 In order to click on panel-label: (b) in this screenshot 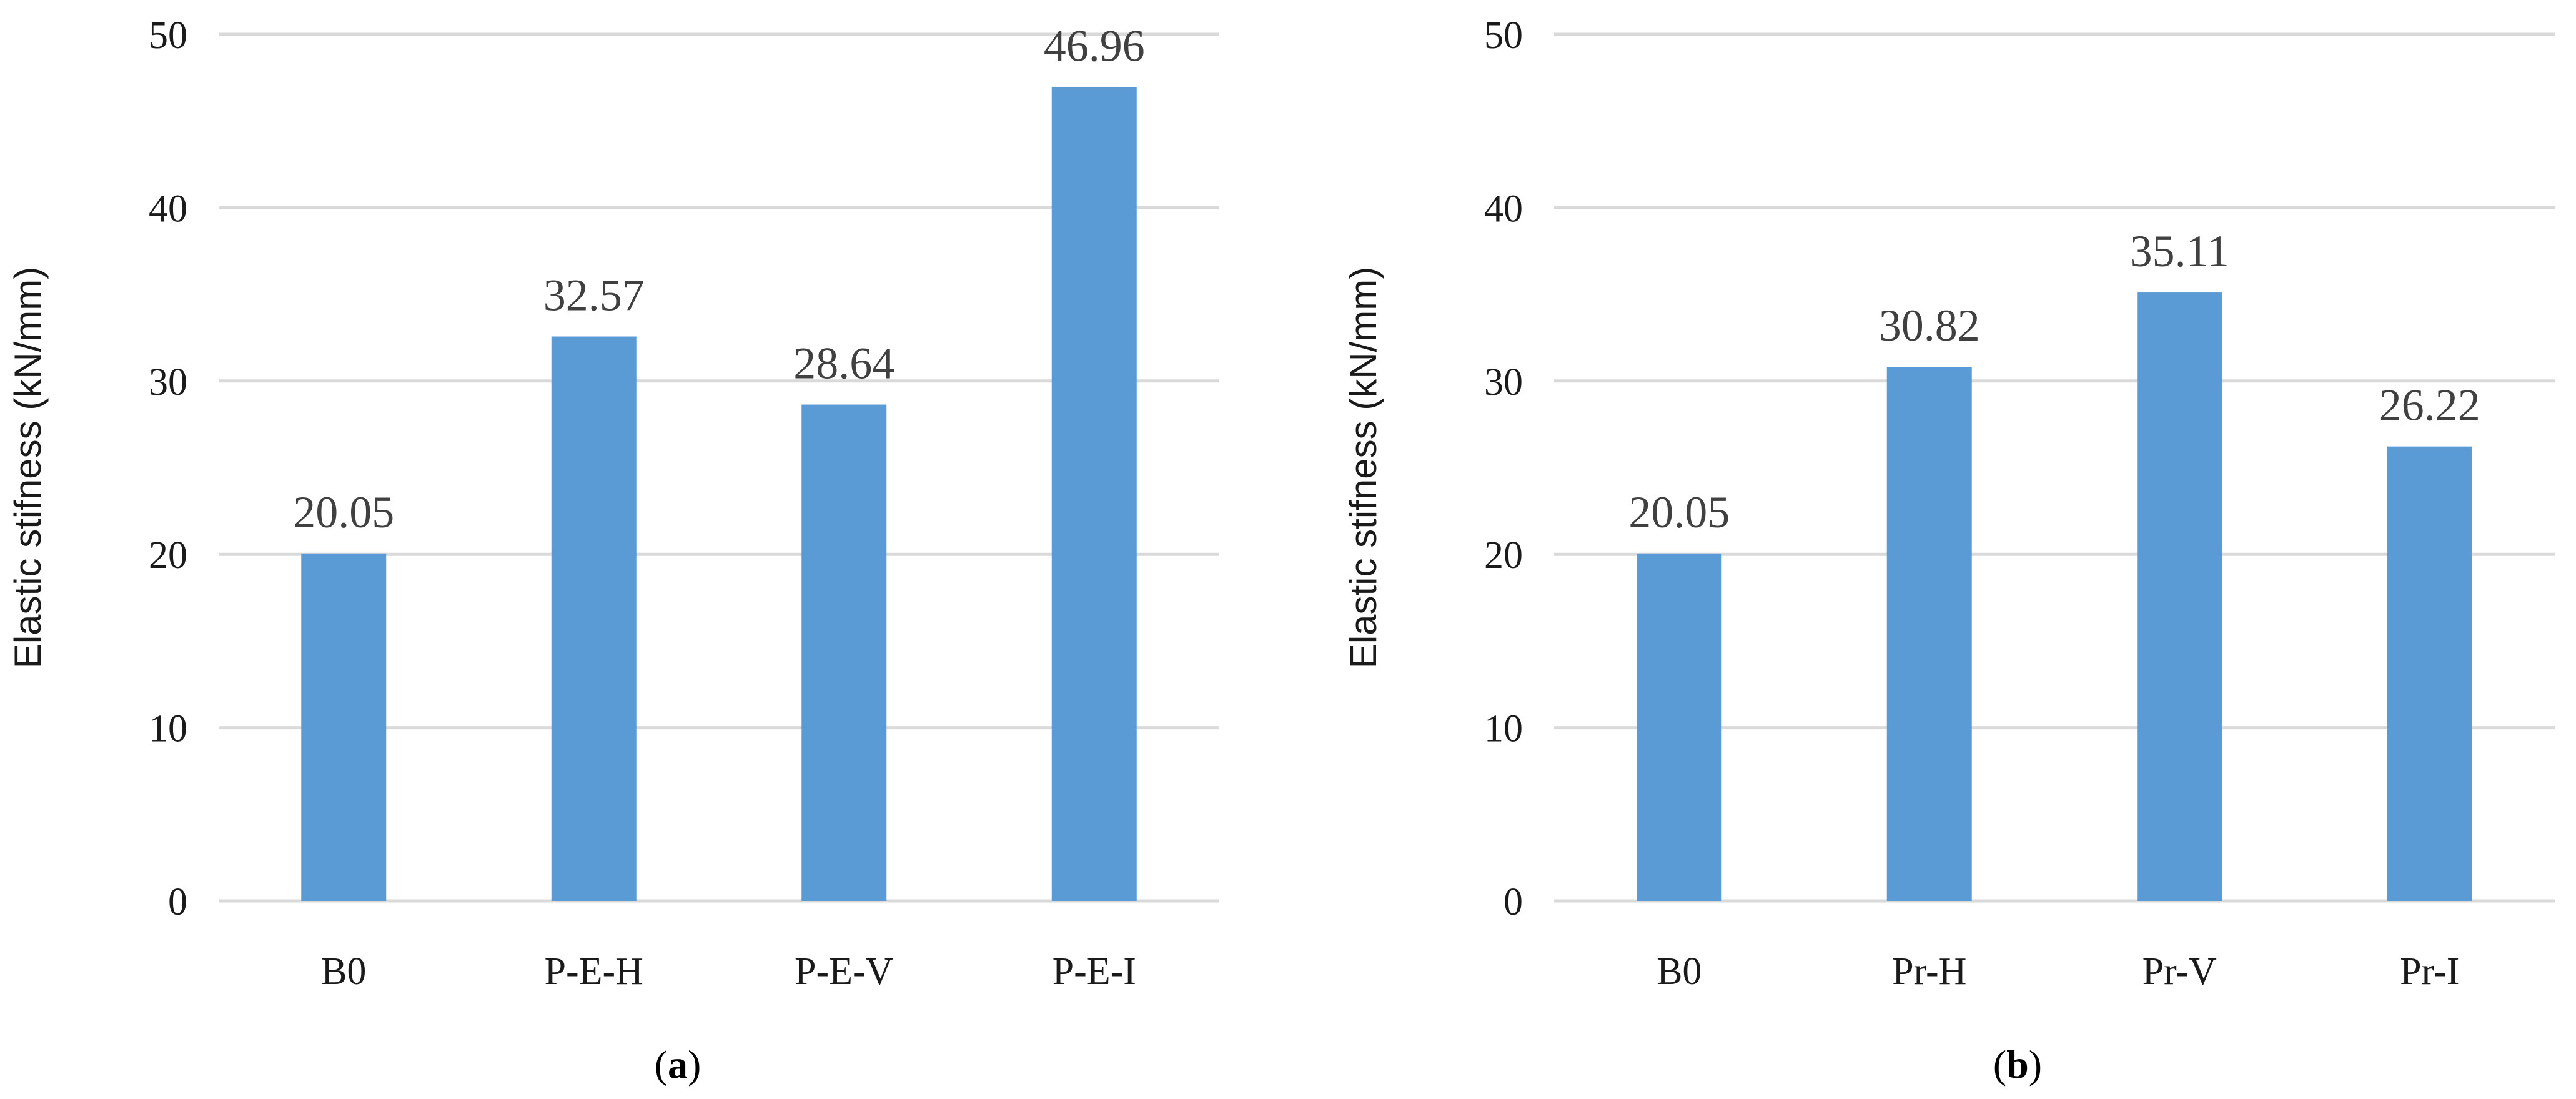, I will do `click(2017, 1064)`.